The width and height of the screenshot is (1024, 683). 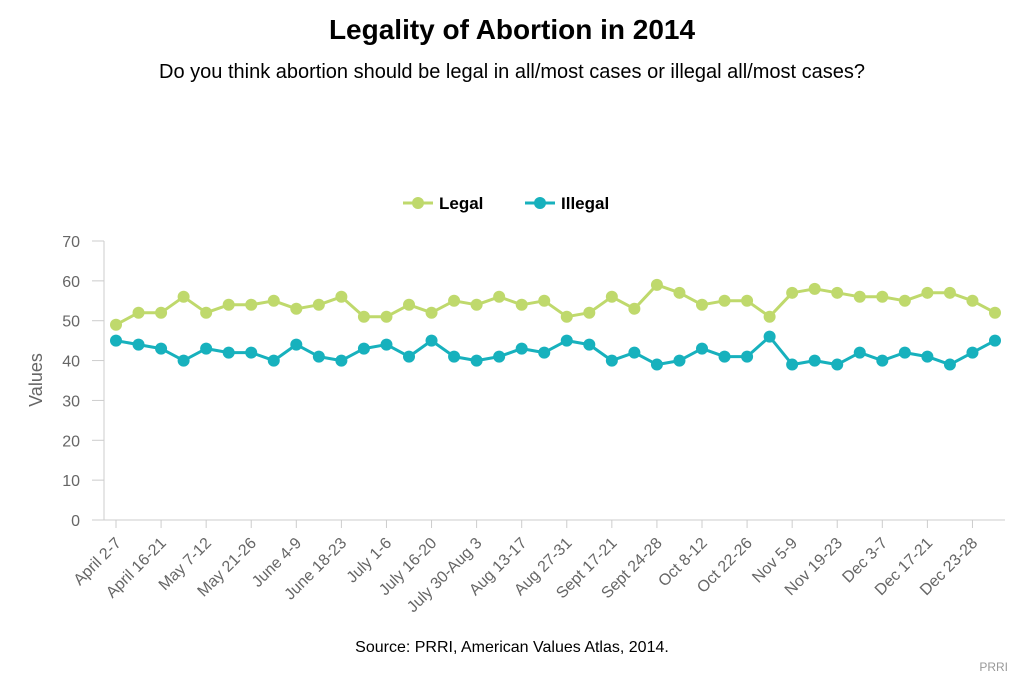 What do you see at coordinates (993, 667) in the screenshot?
I see `credit-label: PRRI` at bounding box center [993, 667].